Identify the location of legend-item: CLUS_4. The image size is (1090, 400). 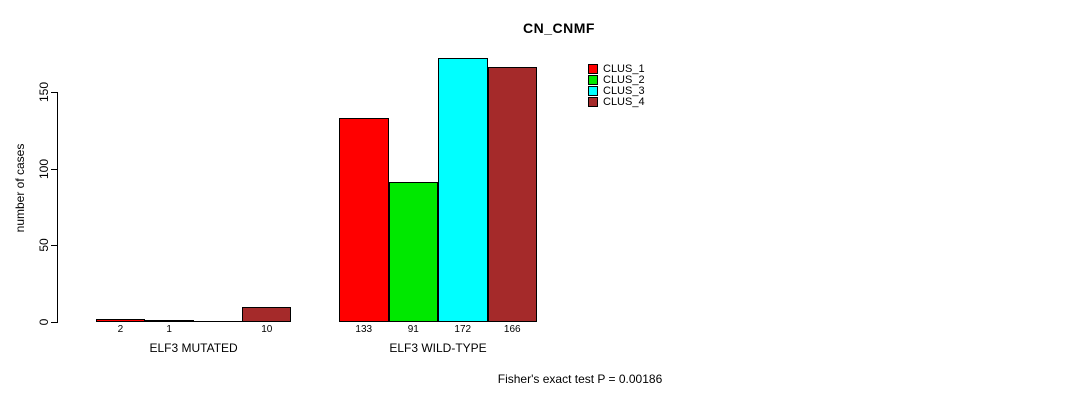
(616, 102).